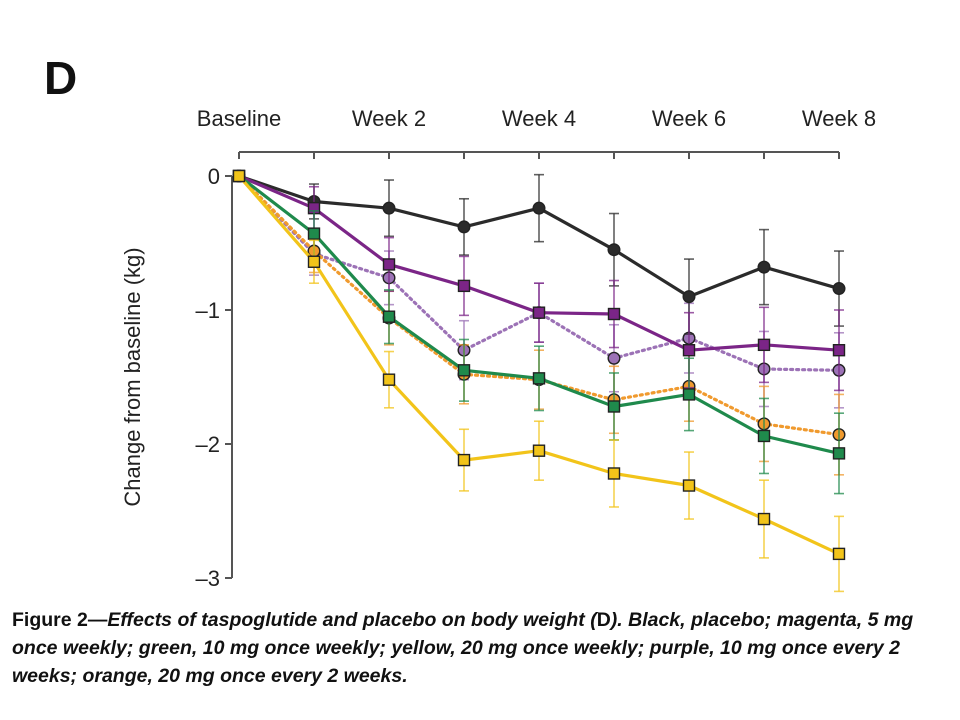 The width and height of the screenshot is (960, 720). What do you see at coordinates (208, 444) in the screenshot?
I see `y-tick-label: –2` at bounding box center [208, 444].